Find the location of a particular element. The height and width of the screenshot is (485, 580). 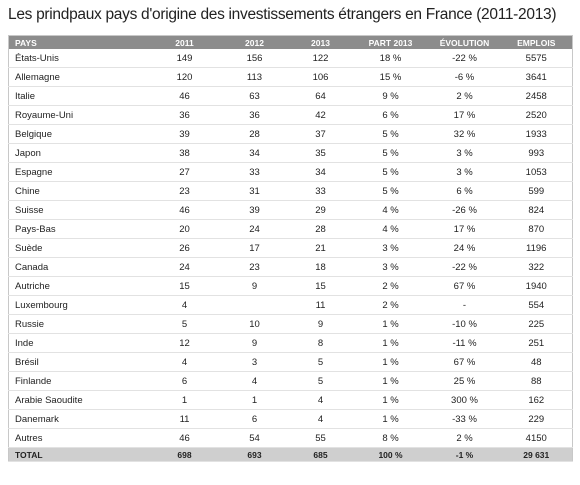

country-cell: Suisse is located at coordinates (78, 210).